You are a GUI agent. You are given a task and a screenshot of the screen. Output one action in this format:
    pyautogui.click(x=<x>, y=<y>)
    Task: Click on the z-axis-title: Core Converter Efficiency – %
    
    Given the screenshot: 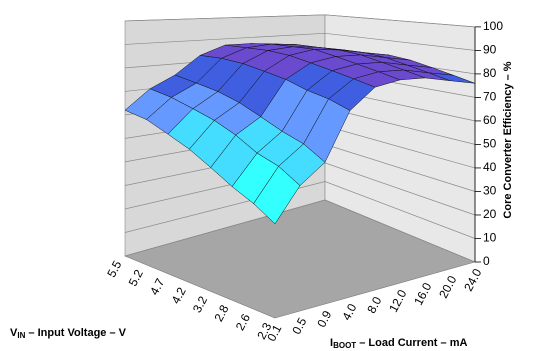 What is the action you would take?
    pyautogui.click(x=508, y=139)
    